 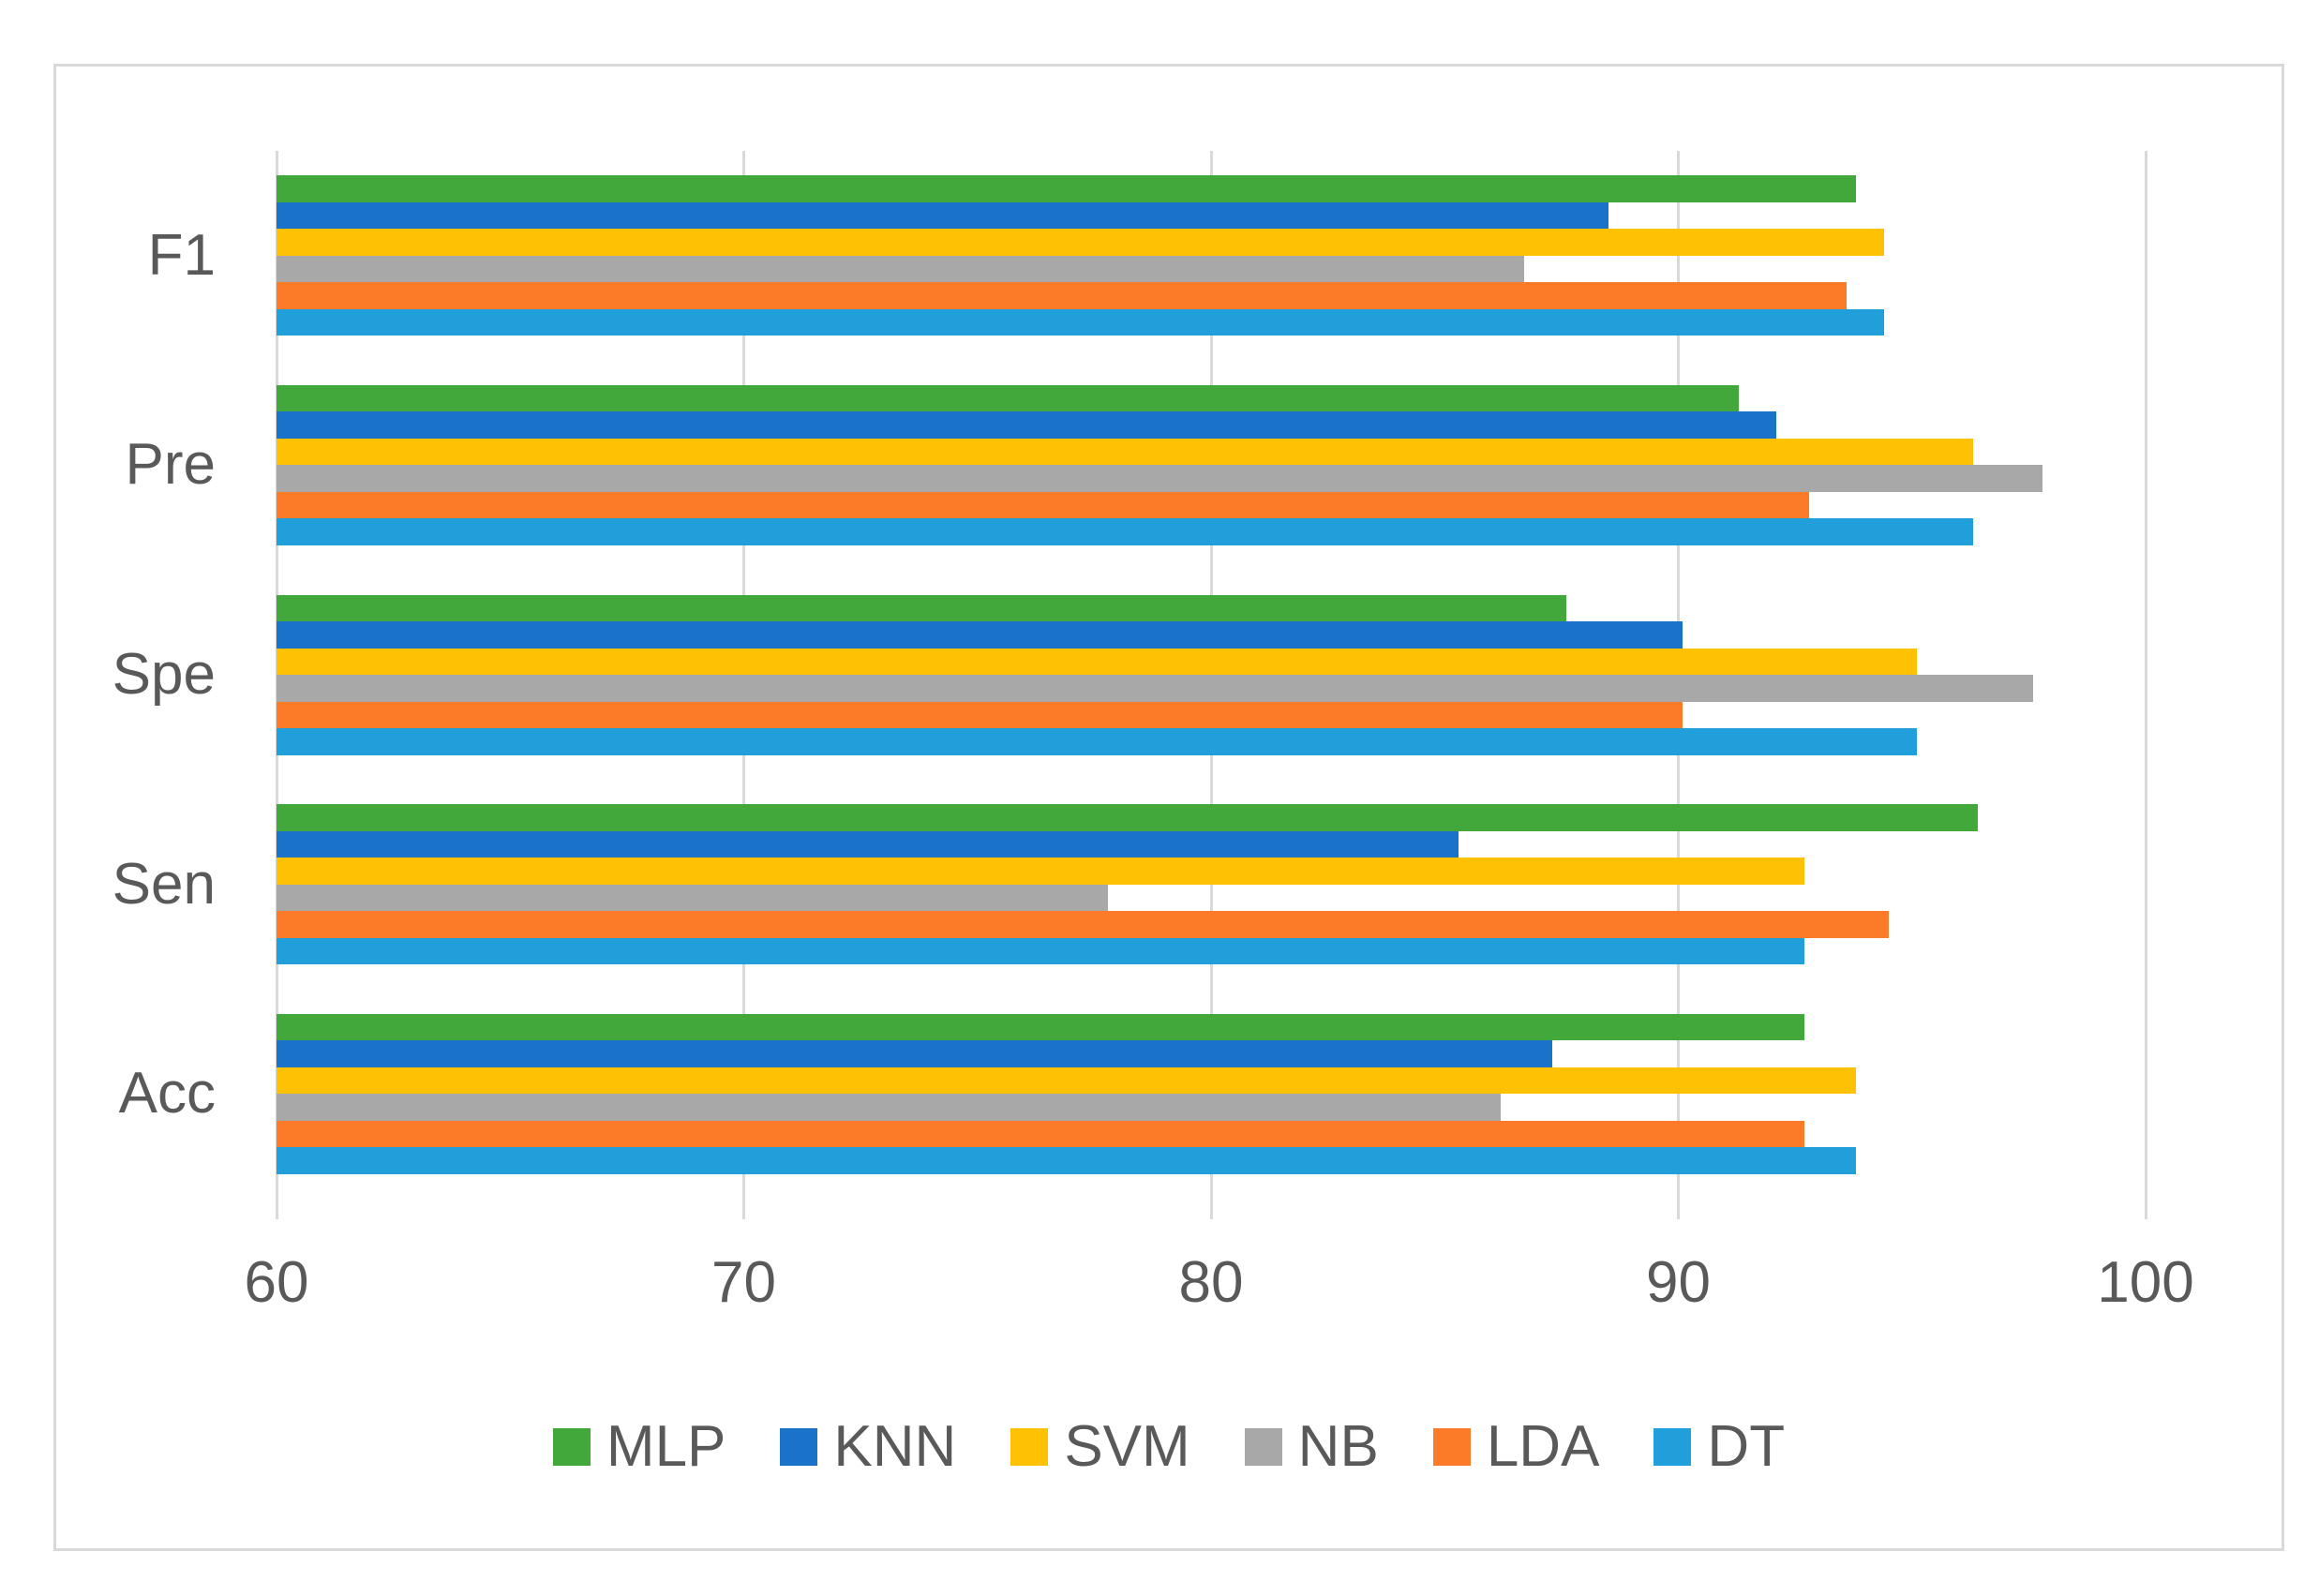 What do you see at coordinates (1672, 1447) in the screenshot?
I see `legend-swatch-dt` at bounding box center [1672, 1447].